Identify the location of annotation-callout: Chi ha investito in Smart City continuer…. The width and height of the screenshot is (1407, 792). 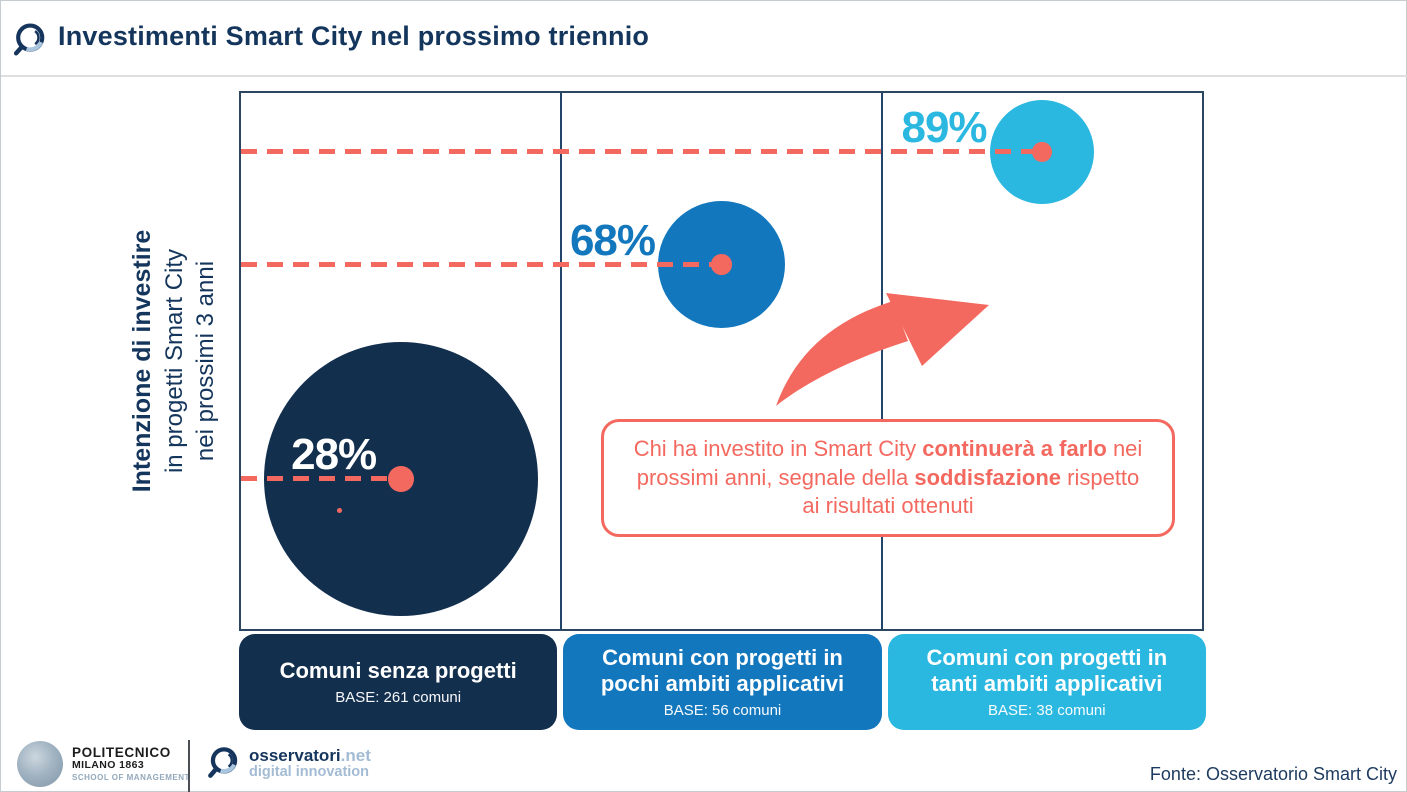
(888, 478).